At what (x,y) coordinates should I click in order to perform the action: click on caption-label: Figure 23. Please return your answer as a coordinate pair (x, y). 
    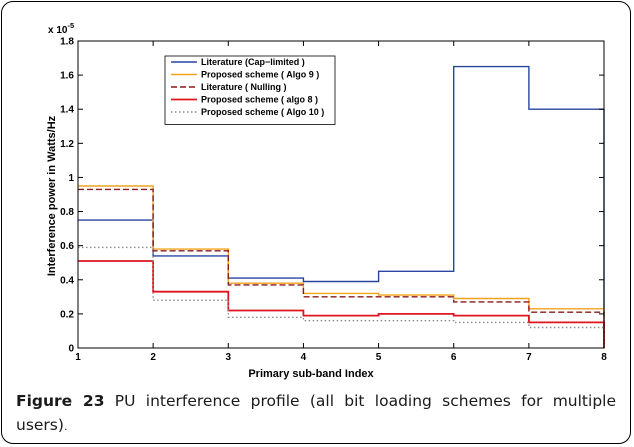
    Looking at the image, I should click on (60, 401).